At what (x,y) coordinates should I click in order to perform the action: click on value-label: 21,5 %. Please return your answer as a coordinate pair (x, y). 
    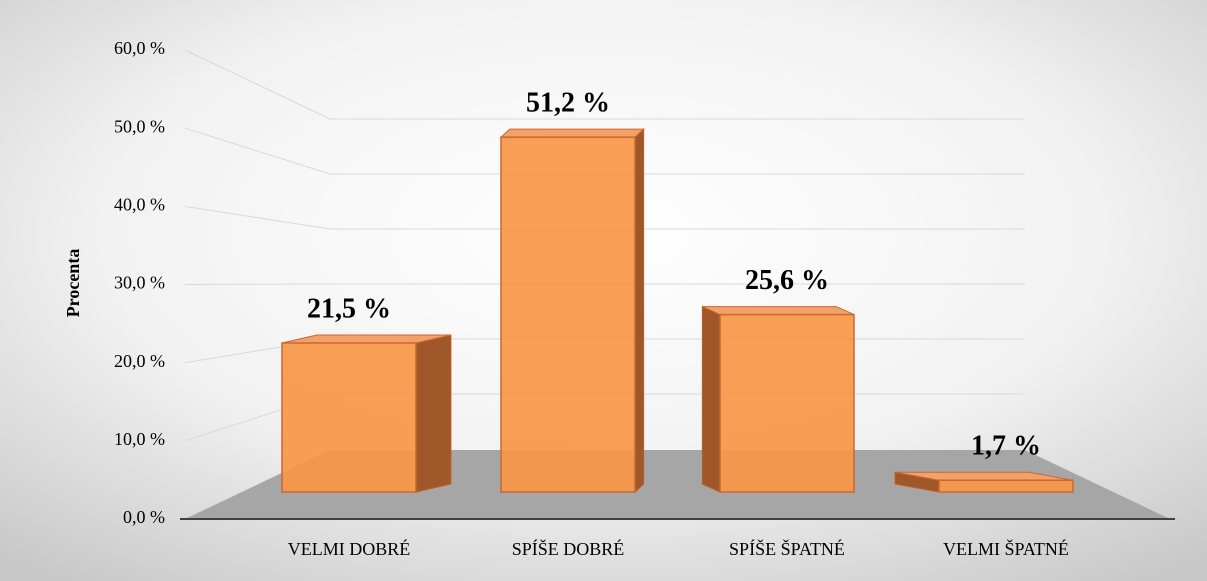
    Looking at the image, I should click on (349, 308).